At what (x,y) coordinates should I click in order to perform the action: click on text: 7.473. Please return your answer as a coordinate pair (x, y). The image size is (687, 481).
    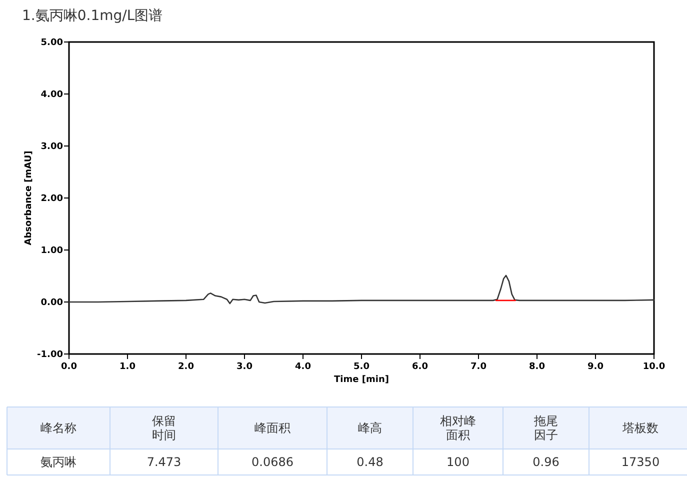
    Looking at the image, I should click on (164, 462).